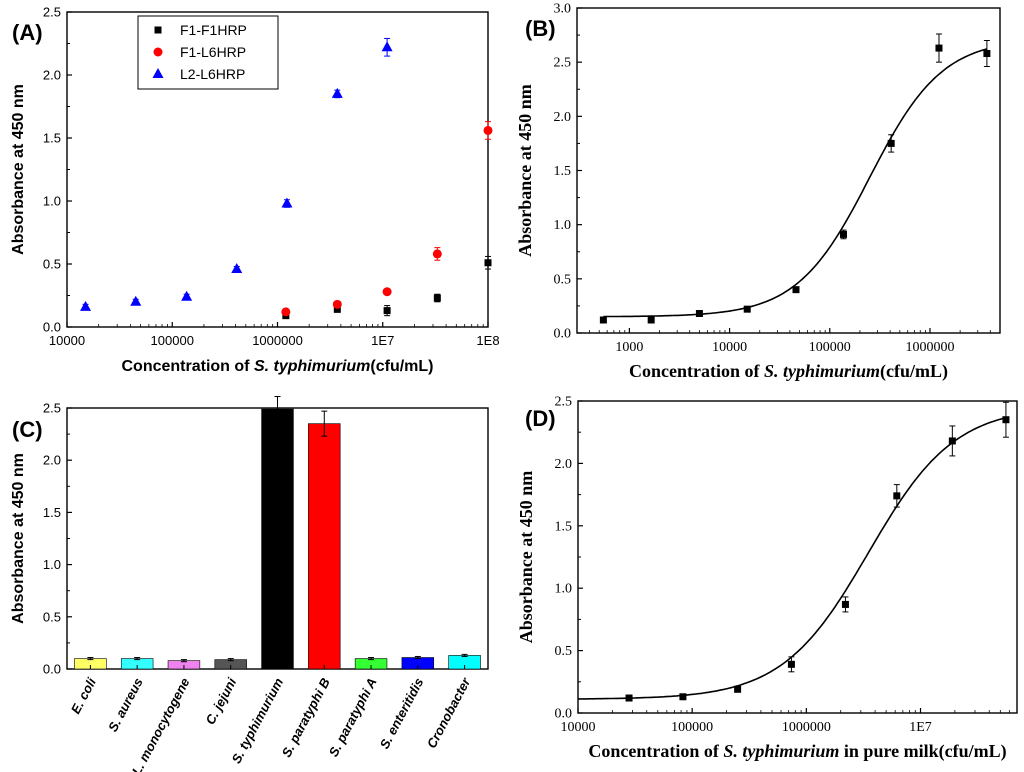 The image size is (1024, 772). Describe the element at coordinates (125, 704) in the screenshot. I see `category-label: S. aureus` at that location.